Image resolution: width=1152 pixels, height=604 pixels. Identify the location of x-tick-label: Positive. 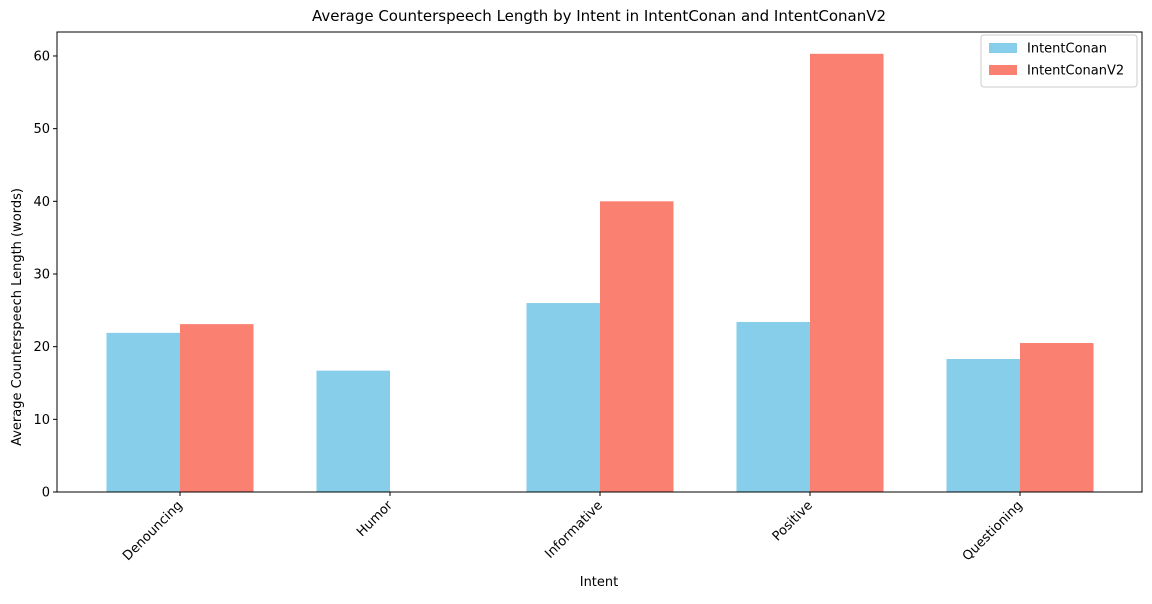
(793, 521).